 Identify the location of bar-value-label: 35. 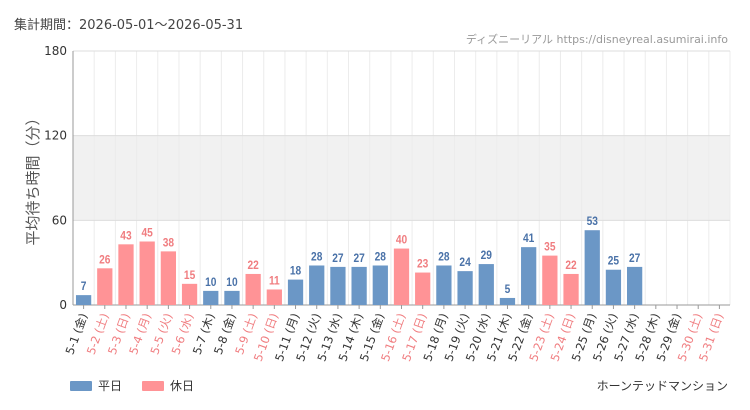
(549, 247).